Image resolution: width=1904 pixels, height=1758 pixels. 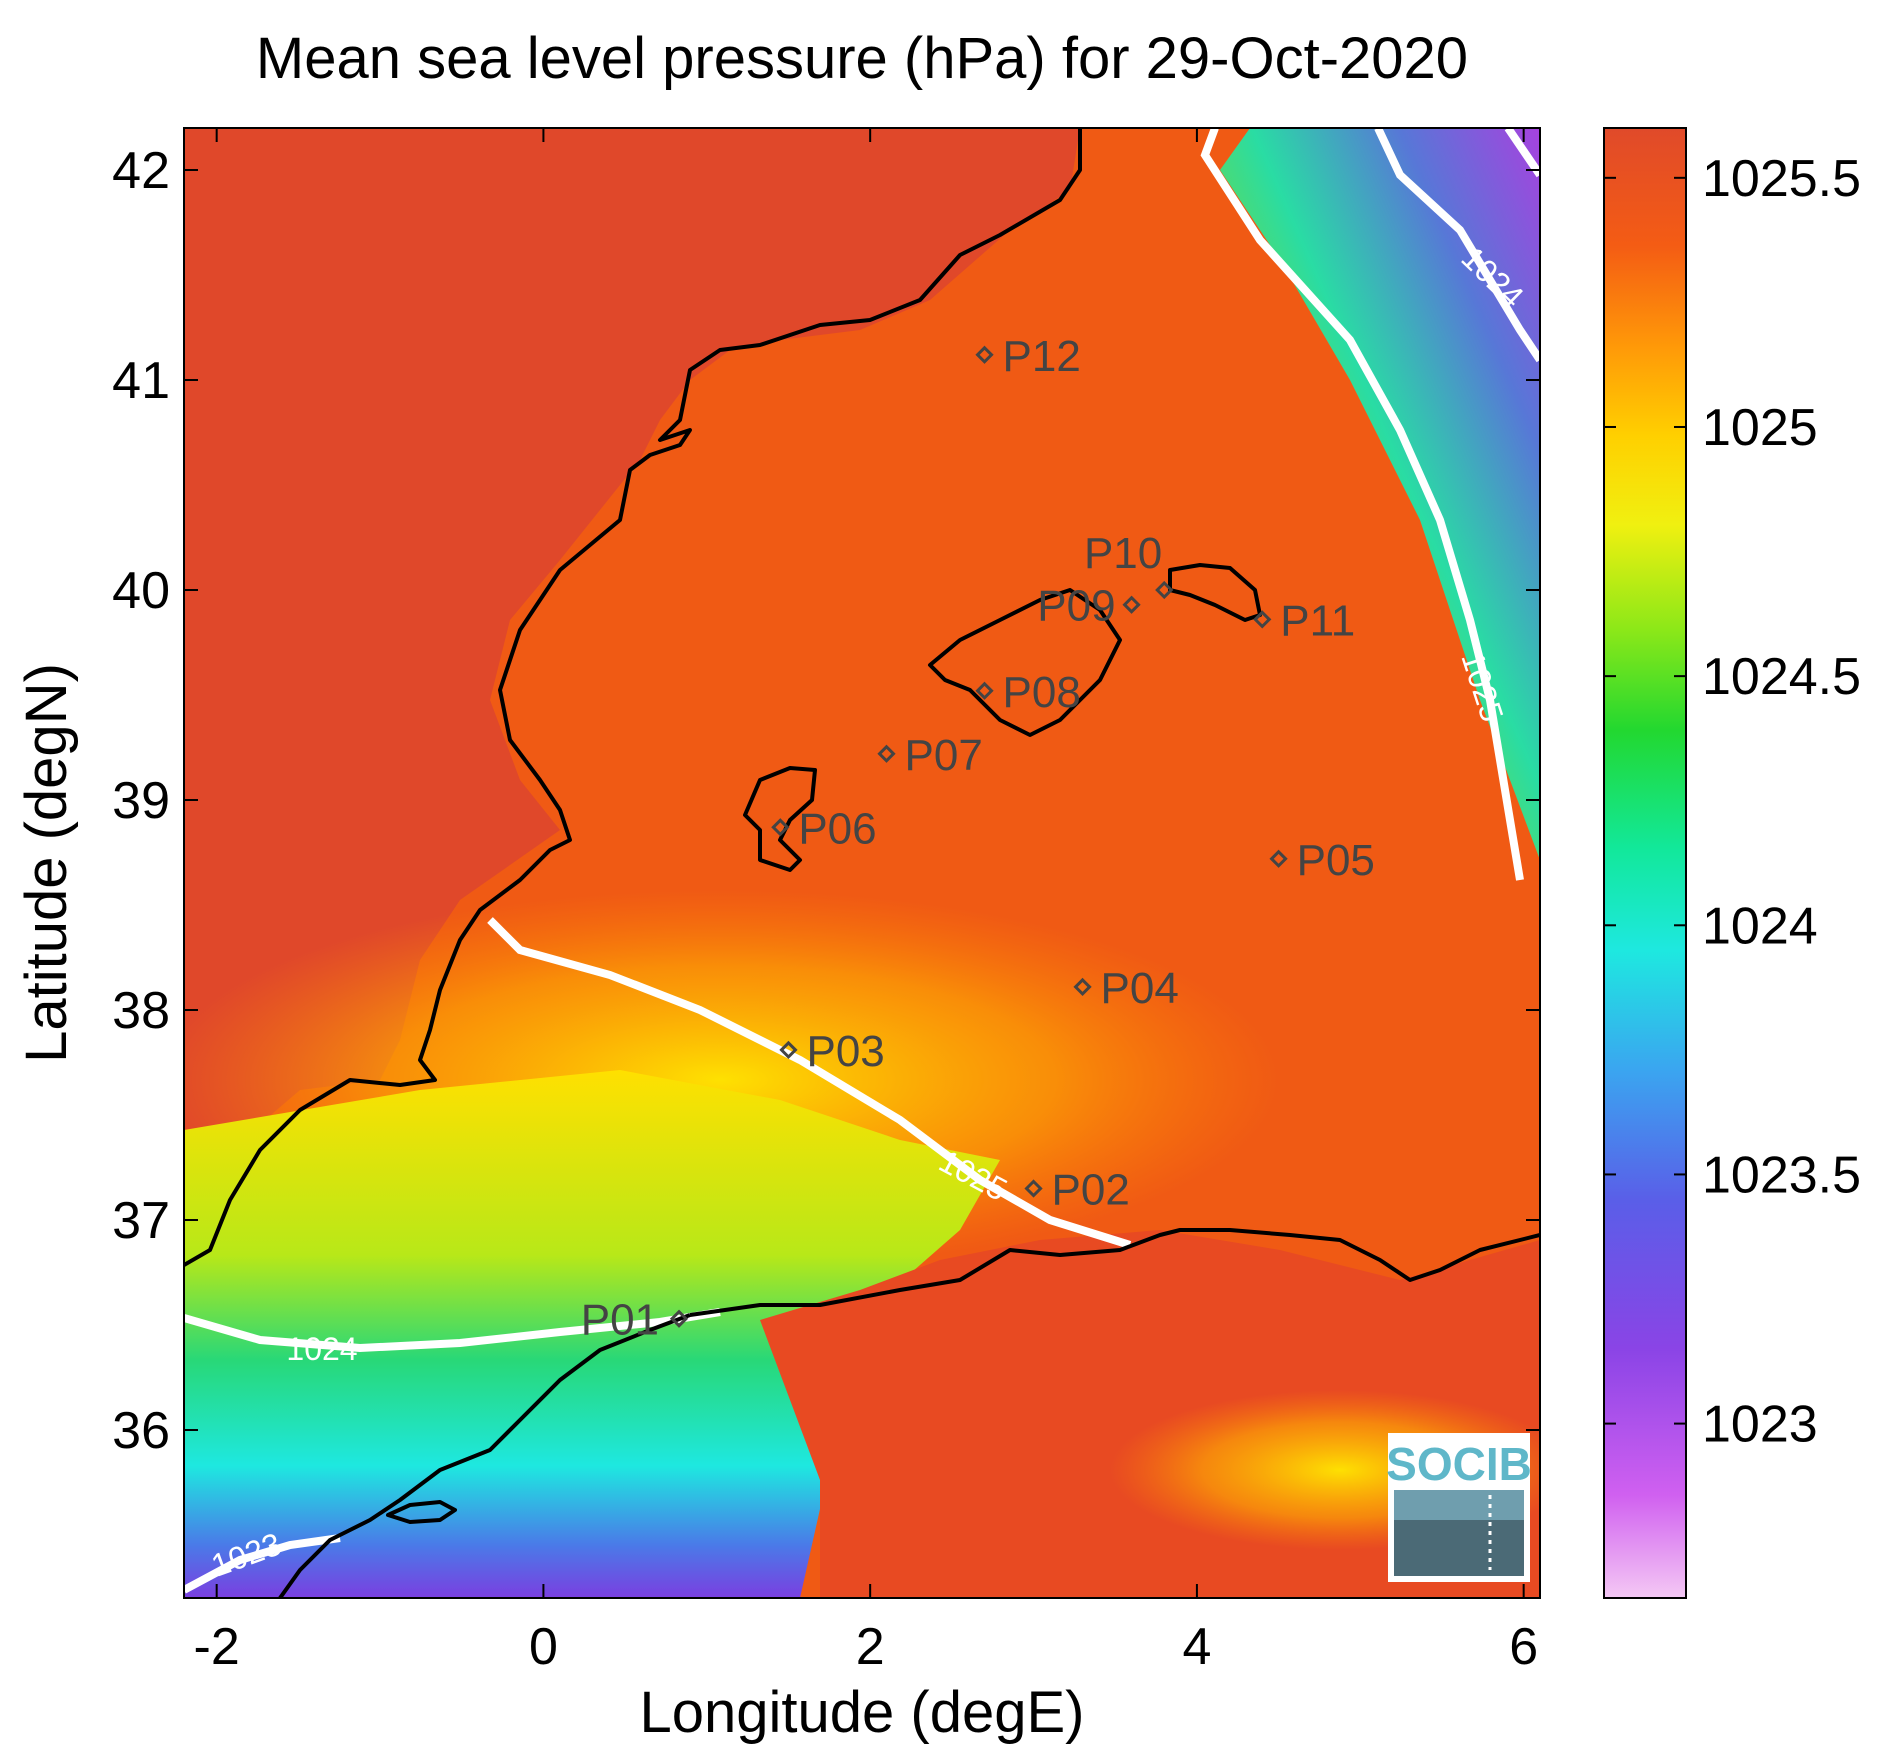 I want to click on pressure-field-northeast-low, so click(x=1380, y=494).